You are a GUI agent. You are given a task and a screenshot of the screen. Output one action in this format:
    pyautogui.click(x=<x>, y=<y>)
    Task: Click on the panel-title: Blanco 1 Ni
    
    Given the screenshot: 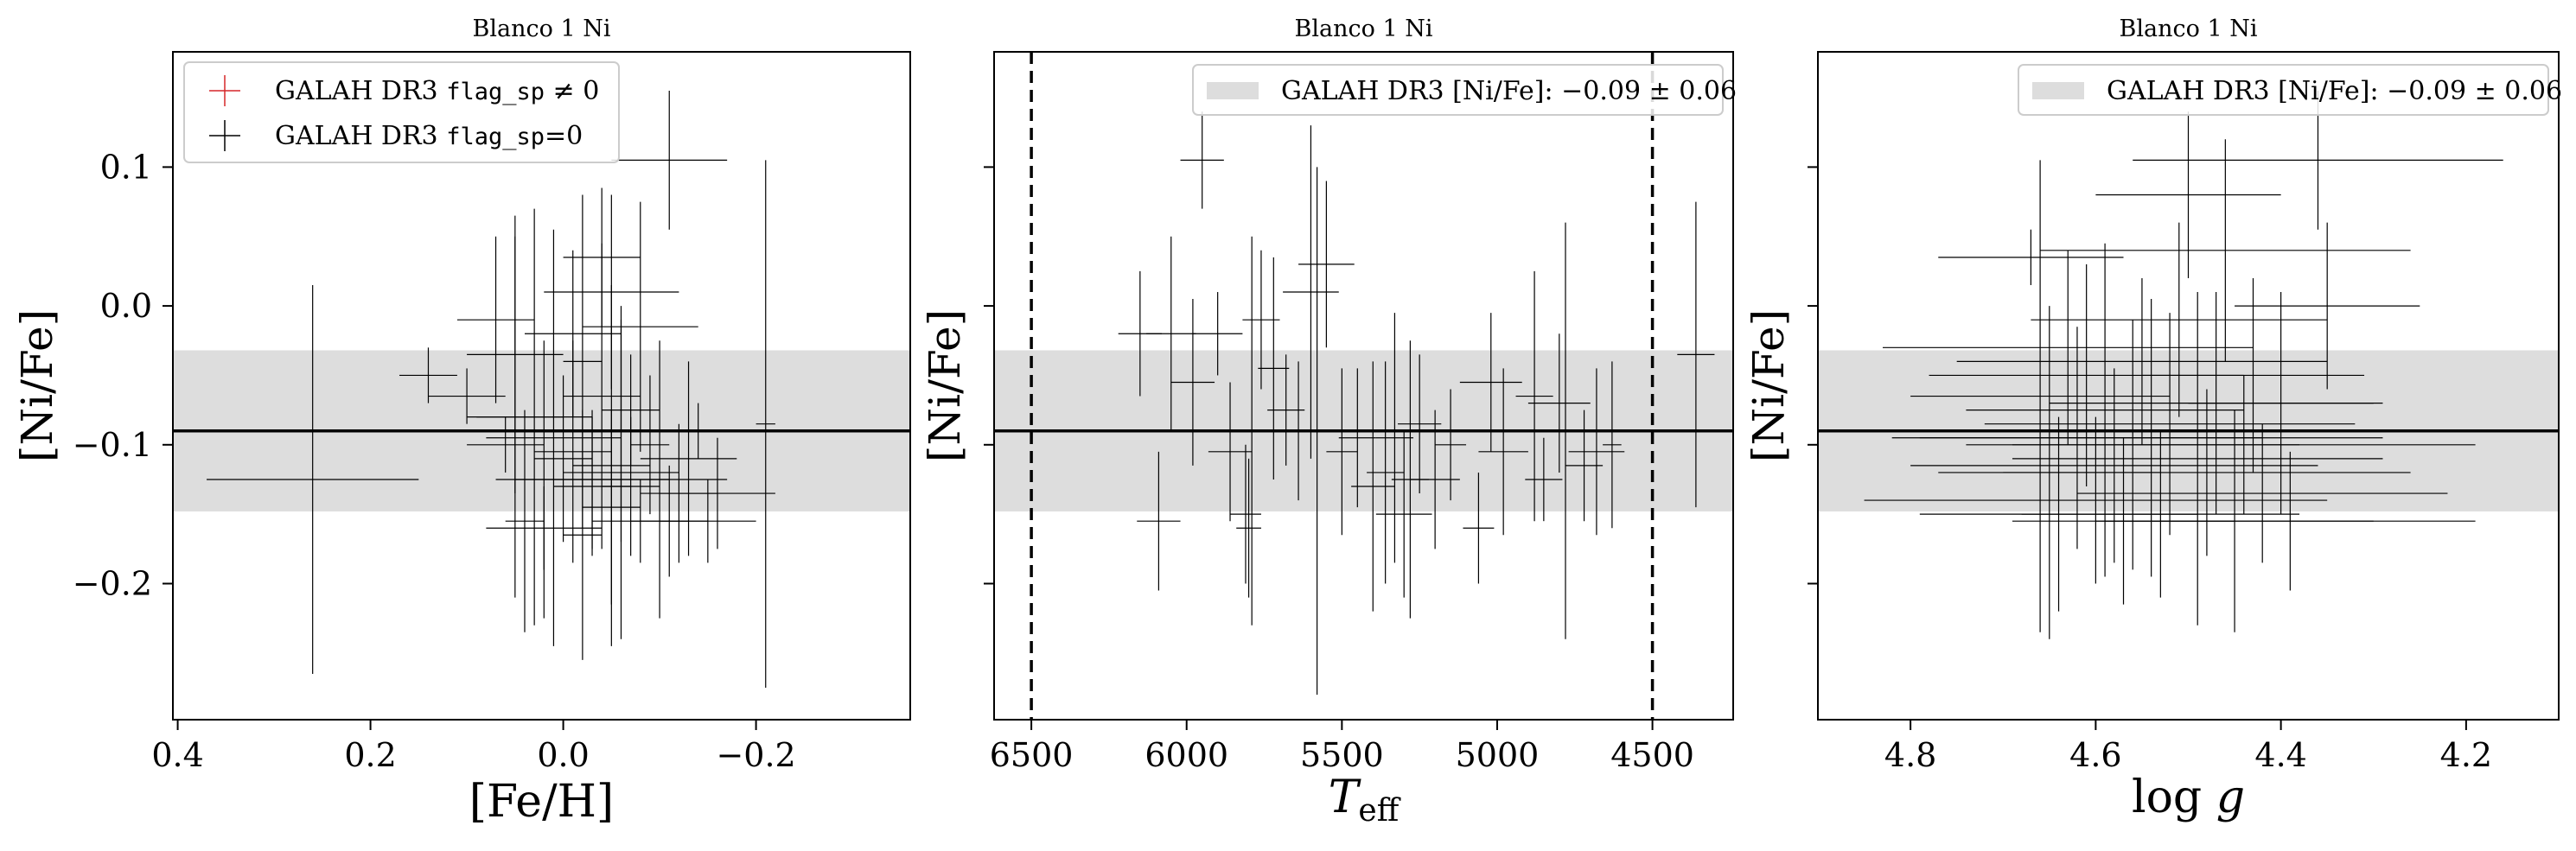 What is the action you would take?
    pyautogui.click(x=542, y=29)
    